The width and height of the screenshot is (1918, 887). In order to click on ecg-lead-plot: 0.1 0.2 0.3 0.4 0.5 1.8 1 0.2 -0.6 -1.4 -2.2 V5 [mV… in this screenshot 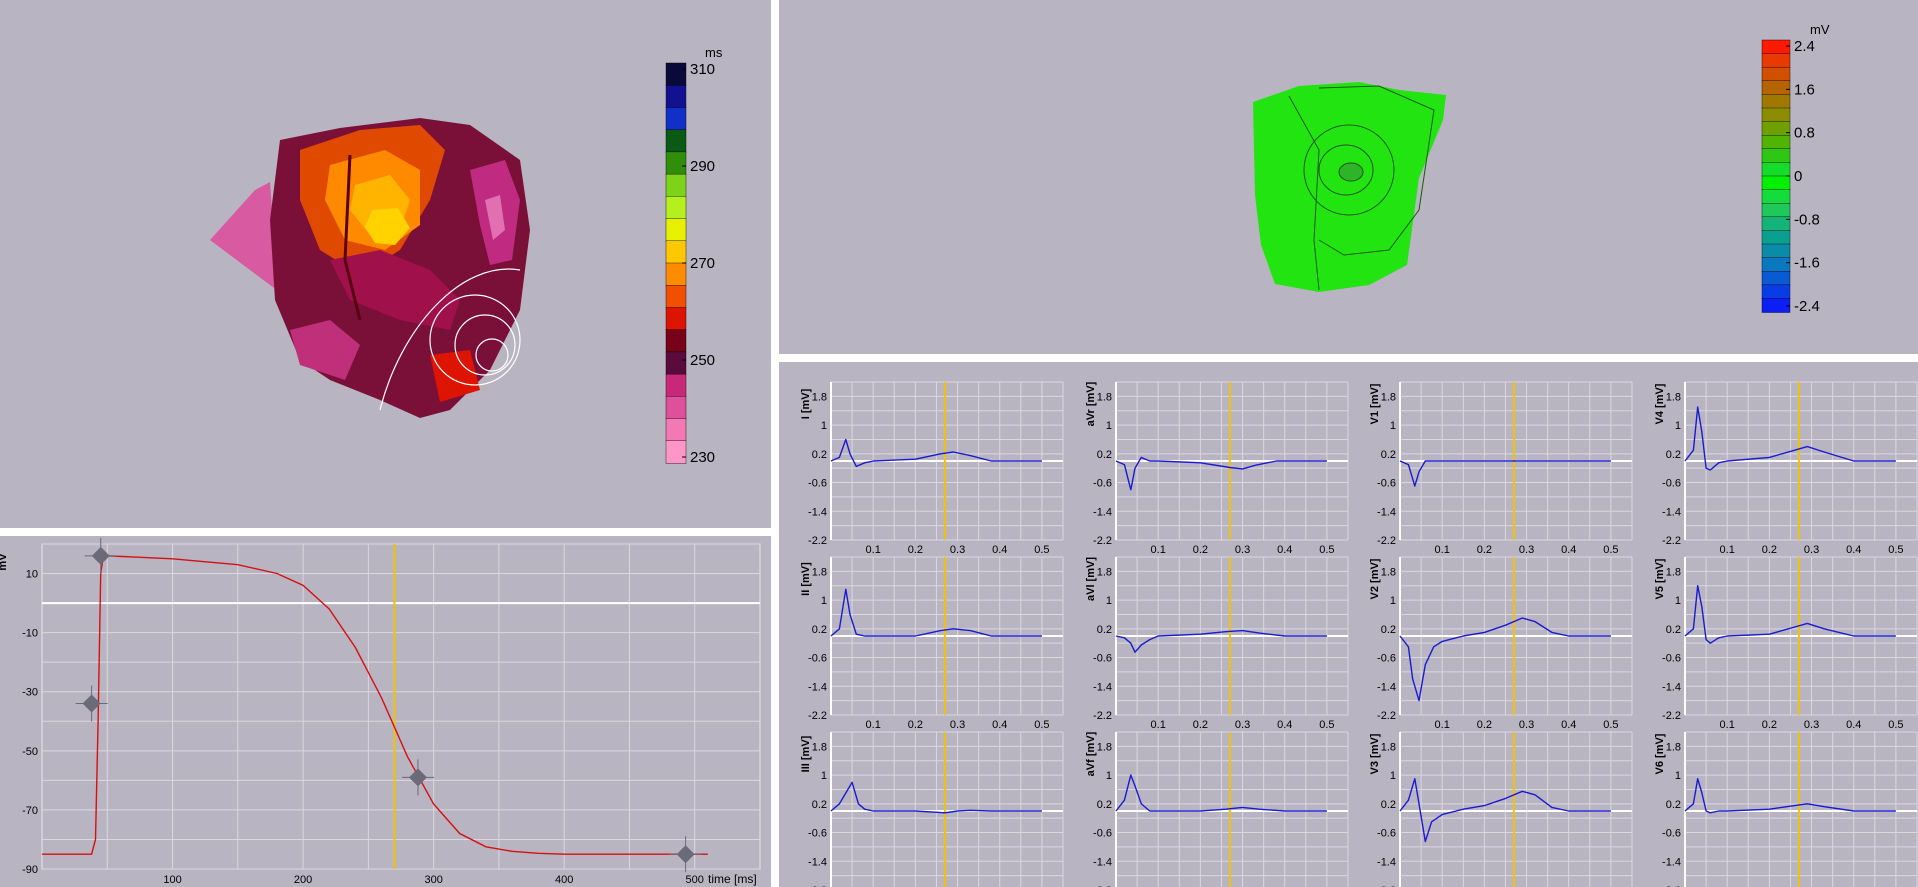, I will do `click(1786, 643)`.